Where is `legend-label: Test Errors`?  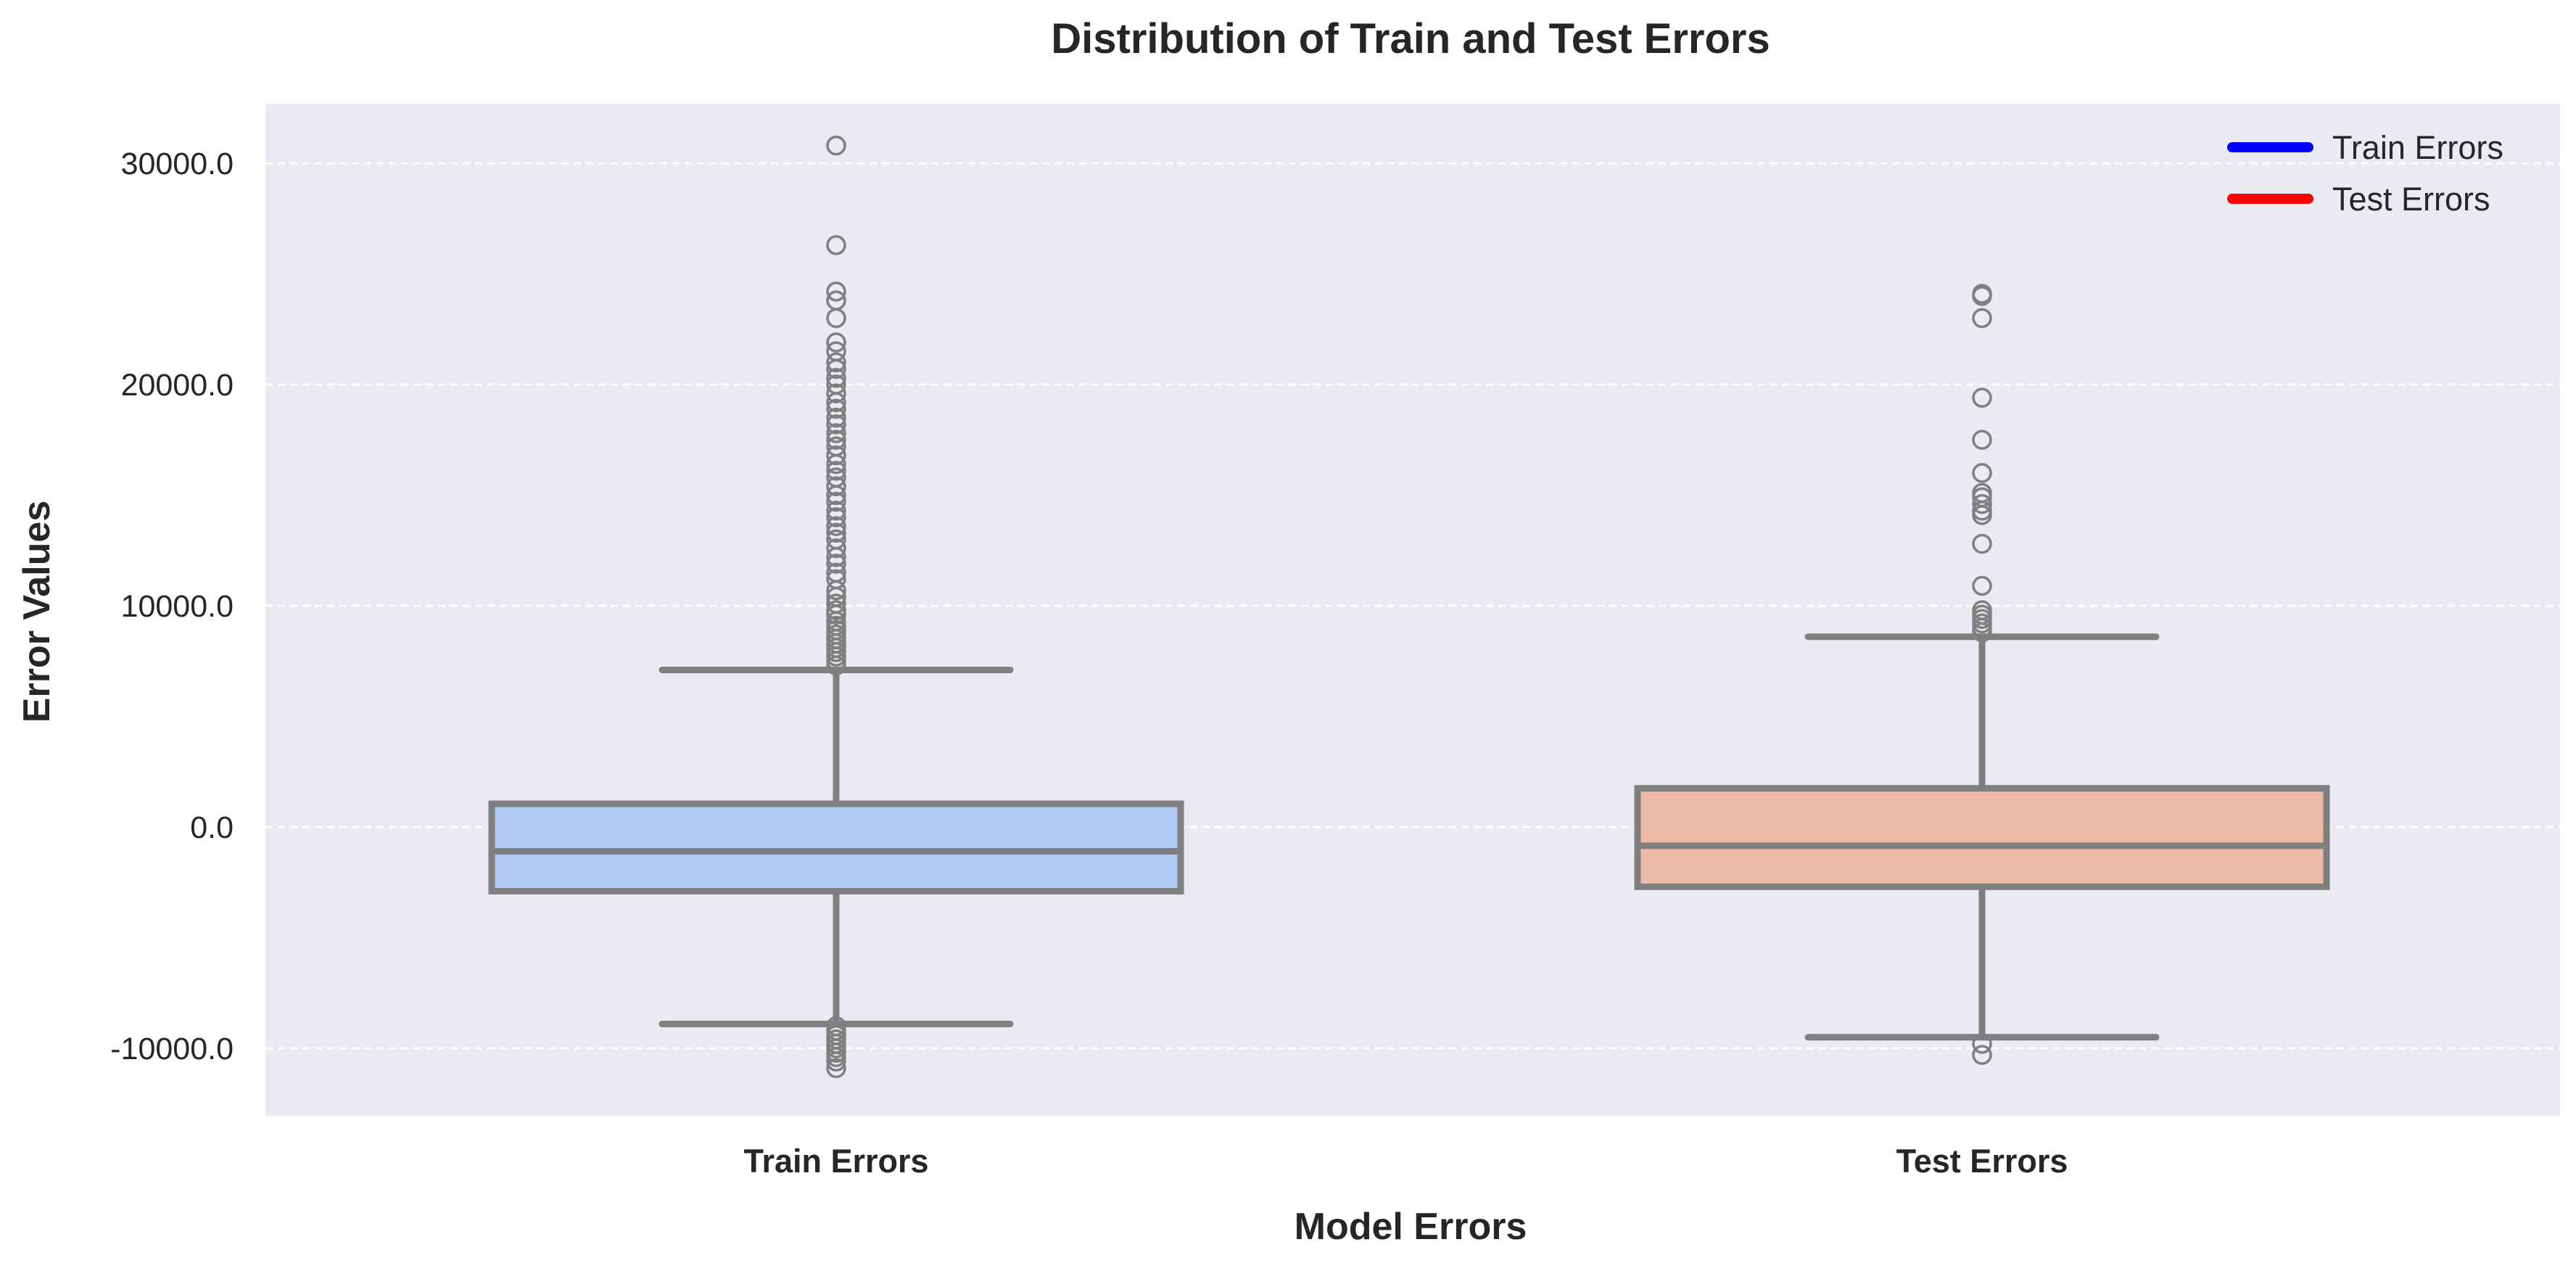 legend-label: Test Errors is located at coordinates (2411, 199).